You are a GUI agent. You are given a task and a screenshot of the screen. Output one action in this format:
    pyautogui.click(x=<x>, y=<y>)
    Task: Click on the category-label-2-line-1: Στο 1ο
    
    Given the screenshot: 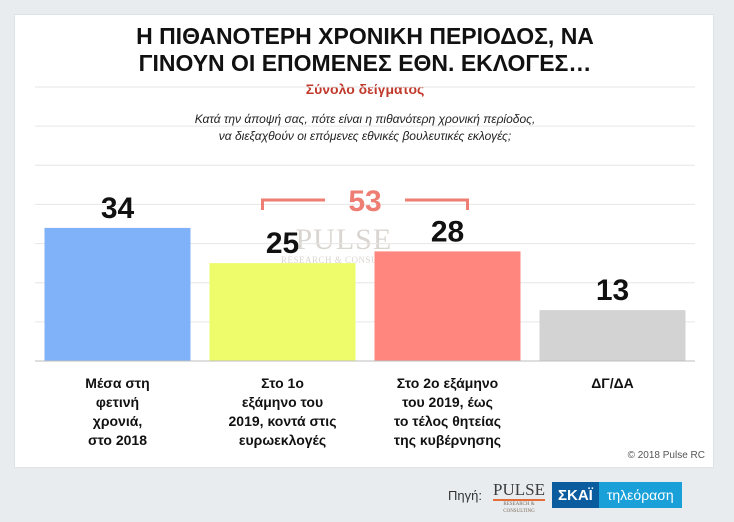 What is the action you would take?
    pyautogui.click(x=282, y=383)
    